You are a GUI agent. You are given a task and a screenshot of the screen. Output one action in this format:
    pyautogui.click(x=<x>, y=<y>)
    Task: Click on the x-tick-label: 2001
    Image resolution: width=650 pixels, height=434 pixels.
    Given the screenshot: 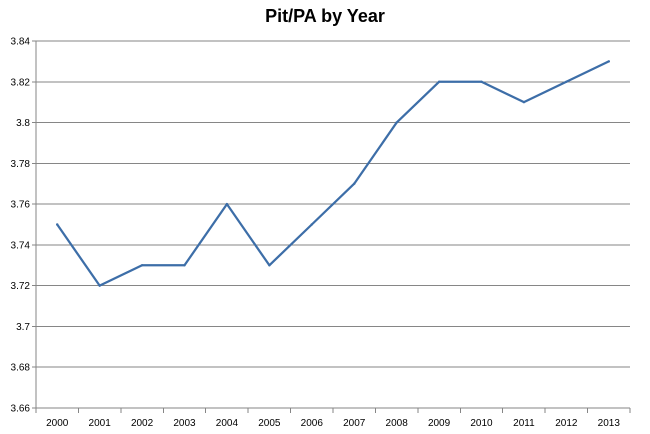 What is the action you would take?
    pyautogui.click(x=100, y=423)
    